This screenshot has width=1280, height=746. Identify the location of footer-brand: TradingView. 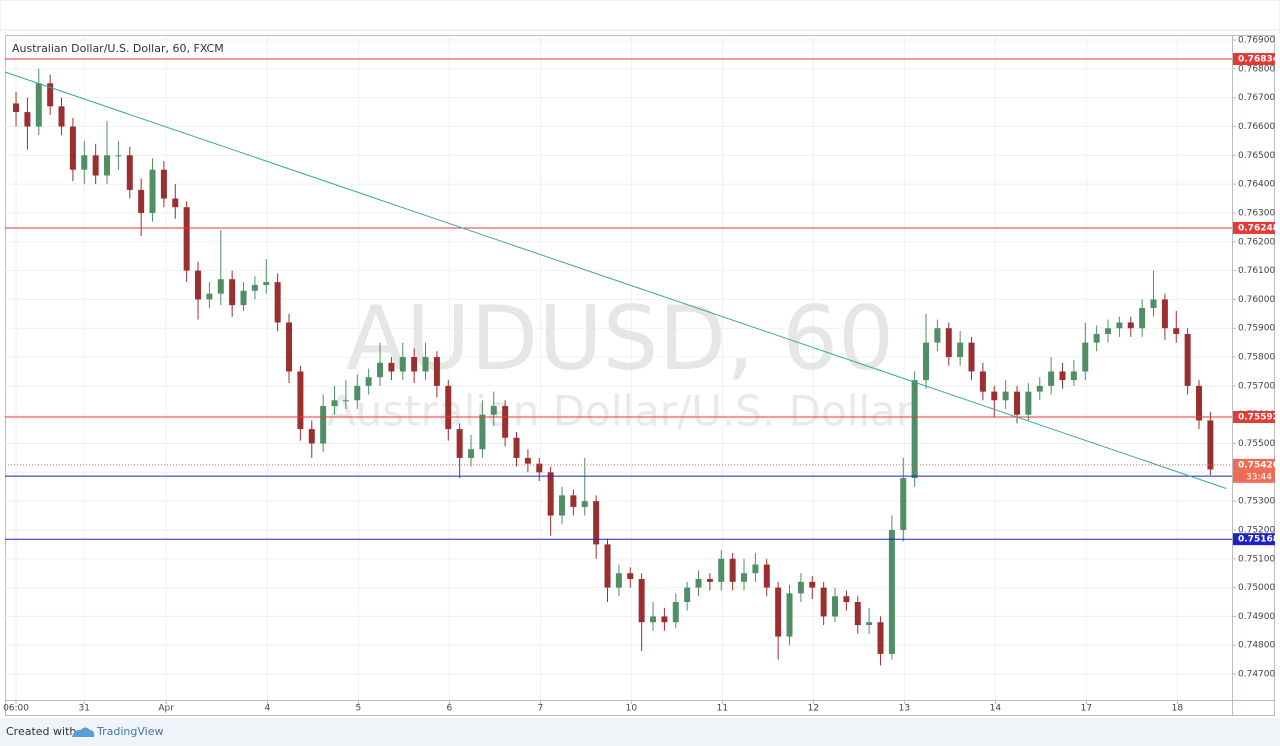
(129, 731).